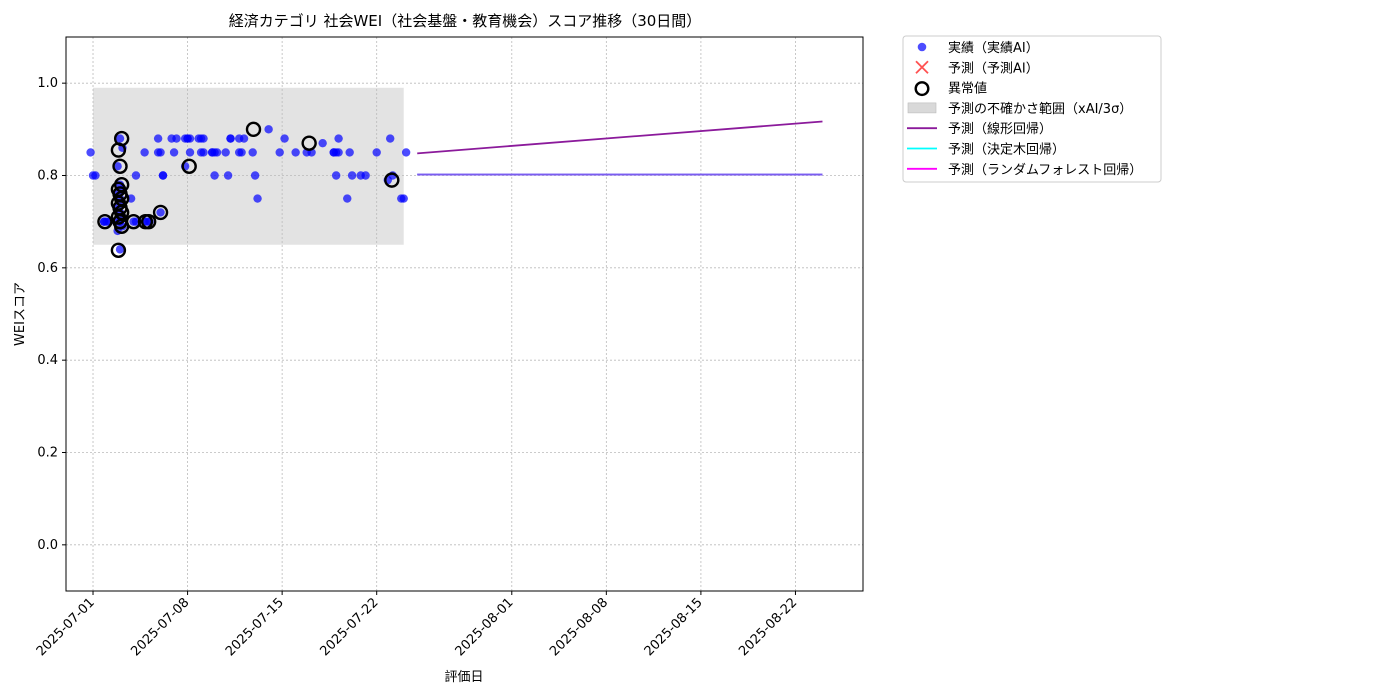 The height and width of the screenshot is (700, 1400). I want to click on y-tick-label: 0.2, so click(47, 453).